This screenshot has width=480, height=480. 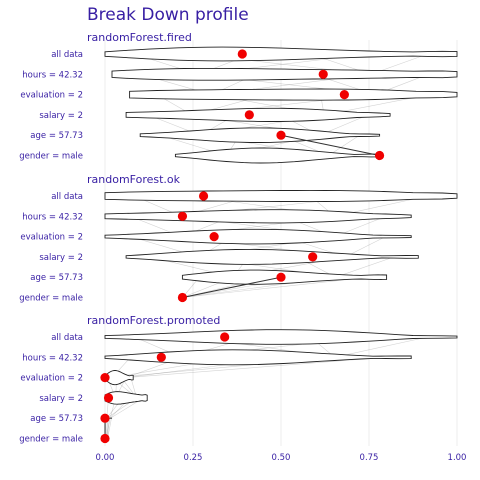 What do you see at coordinates (61, 258) in the screenshot?
I see `y-label-1-3: salary = 2` at bounding box center [61, 258].